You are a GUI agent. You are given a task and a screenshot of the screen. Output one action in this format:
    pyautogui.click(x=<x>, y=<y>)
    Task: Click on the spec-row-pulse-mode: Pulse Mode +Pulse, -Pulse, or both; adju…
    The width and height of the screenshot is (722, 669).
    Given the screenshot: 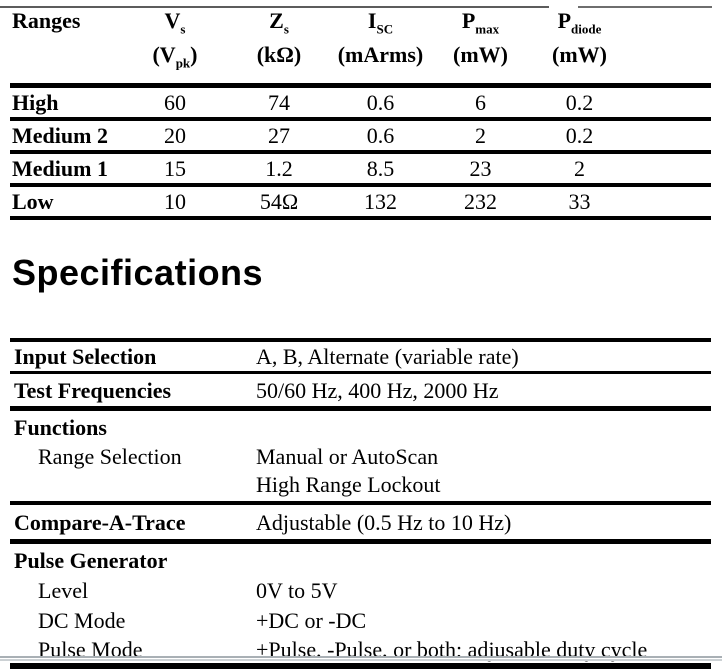 What is the action you would take?
    pyautogui.click(x=360, y=651)
    